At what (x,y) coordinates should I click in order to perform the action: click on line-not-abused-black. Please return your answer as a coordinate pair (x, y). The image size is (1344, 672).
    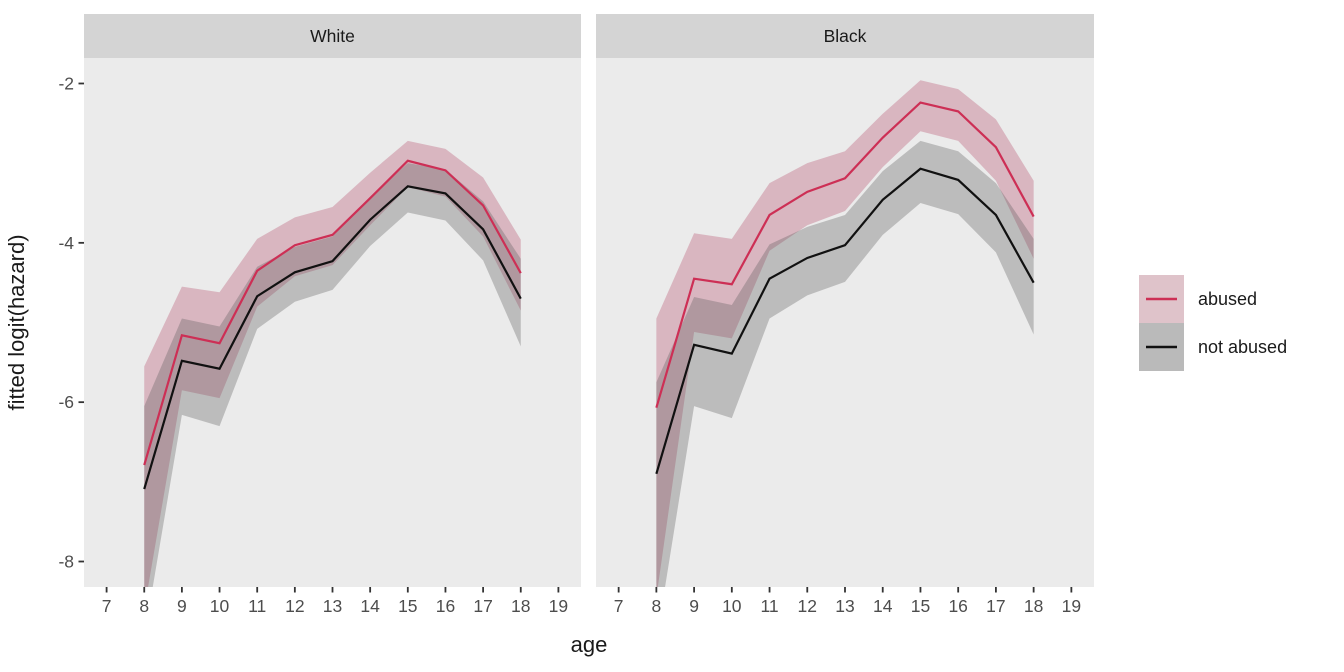
    Looking at the image, I should click on (845, 321).